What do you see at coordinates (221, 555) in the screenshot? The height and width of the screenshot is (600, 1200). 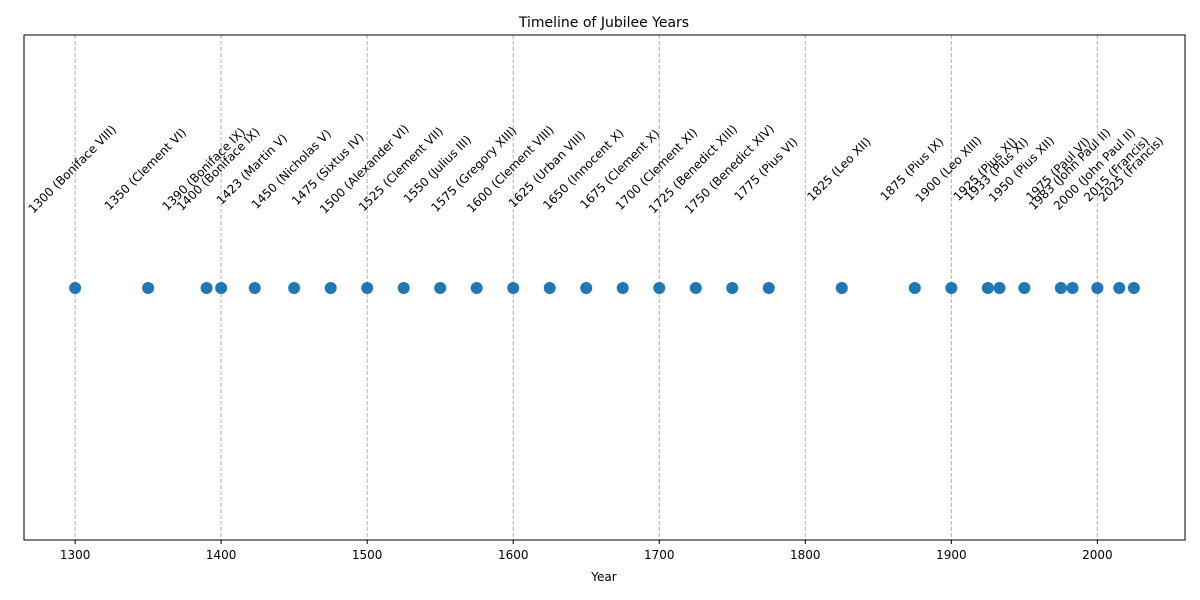 I see `x-tick-label: 1400` at bounding box center [221, 555].